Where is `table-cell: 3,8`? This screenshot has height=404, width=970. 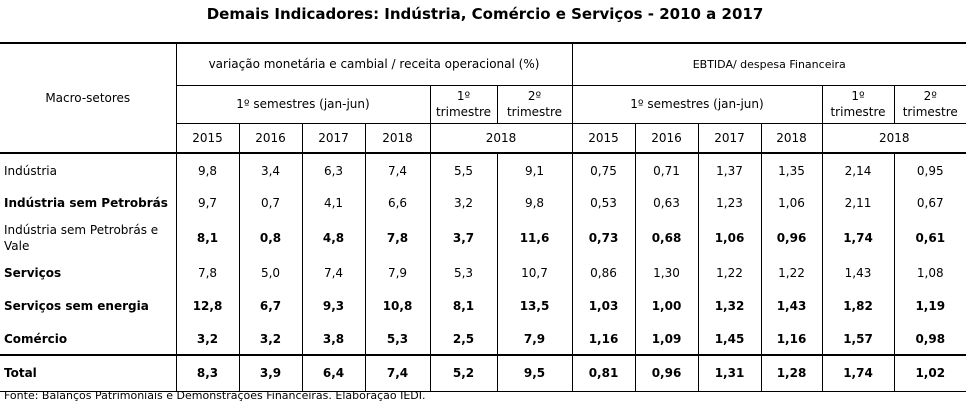
table-cell: 3,8 is located at coordinates (333, 339).